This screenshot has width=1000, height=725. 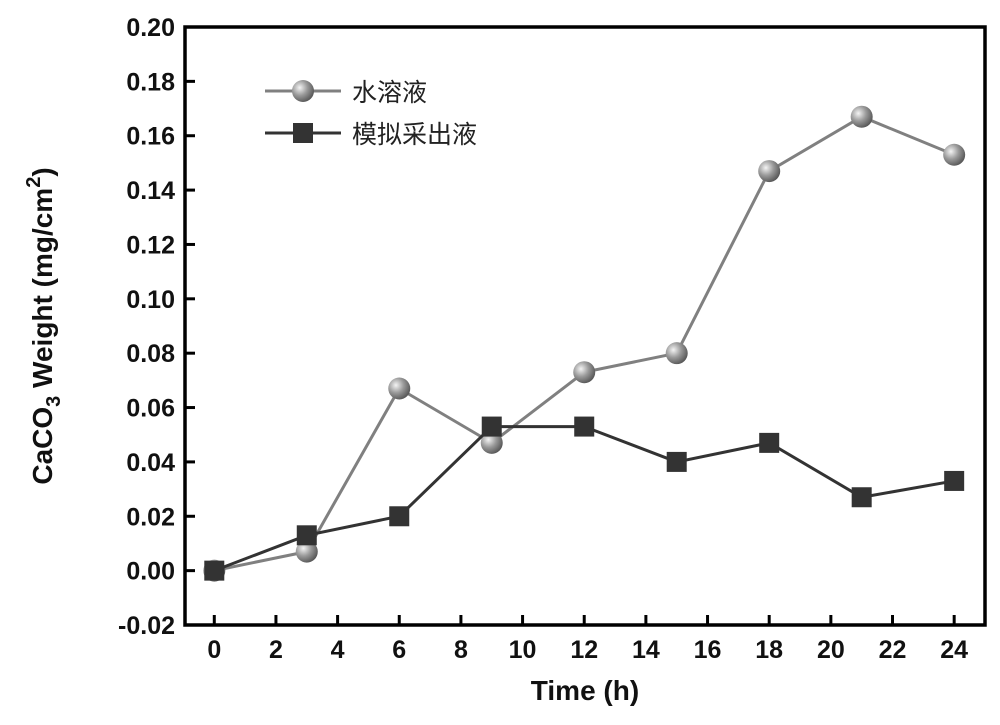 I want to click on y-tick-label: 0.02, so click(x=150, y=517).